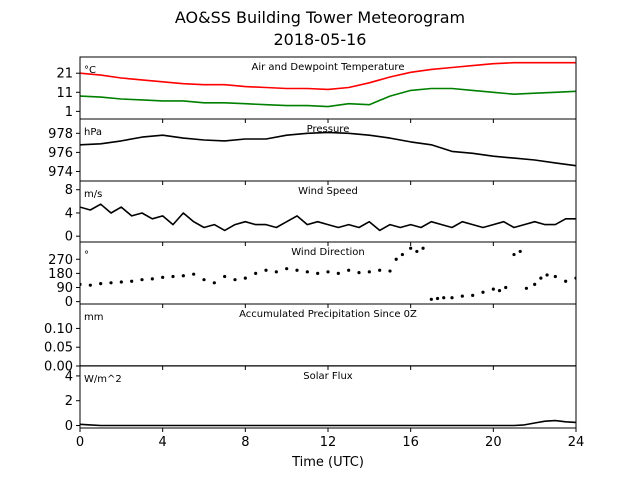  Describe the element at coordinates (60, 274) in the screenshot. I see `wind-direction-y-tick-label: 180` at that location.